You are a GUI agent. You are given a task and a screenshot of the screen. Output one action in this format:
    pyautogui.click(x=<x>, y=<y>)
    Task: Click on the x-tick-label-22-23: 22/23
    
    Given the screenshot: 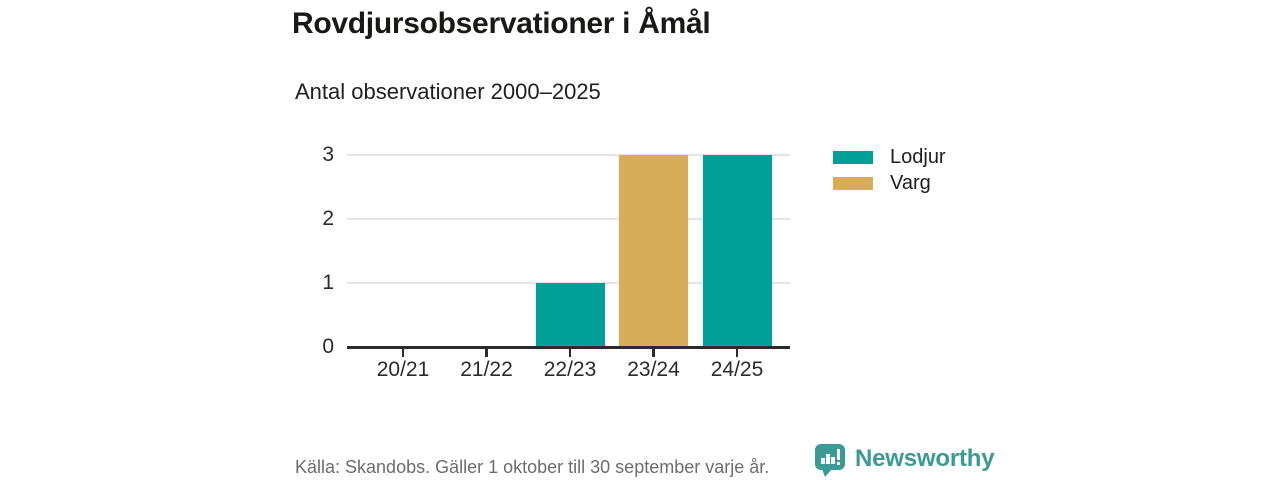 What is the action you would take?
    pyautogui.click(x=570, y=369)
    